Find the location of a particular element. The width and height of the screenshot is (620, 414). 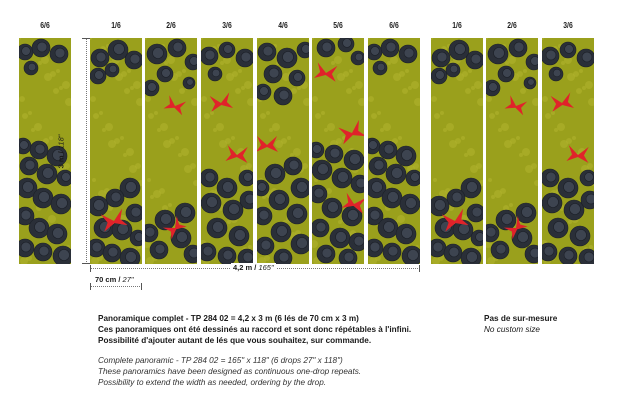

drop-width-label: 70 cm / 27" is located at coordinates (114, 279).